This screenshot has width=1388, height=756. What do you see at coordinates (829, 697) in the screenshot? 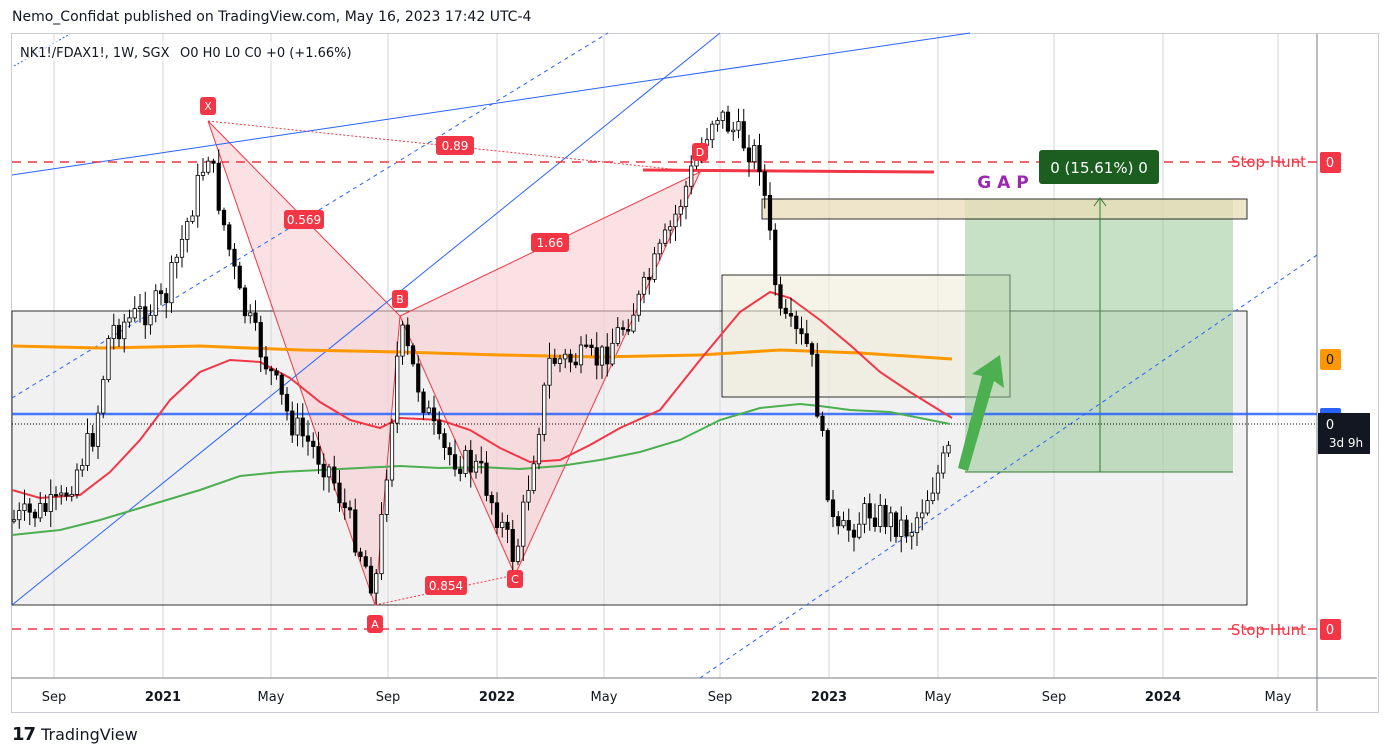
I see `x-tick-2023: 2023` at bounding box center [829, 697].